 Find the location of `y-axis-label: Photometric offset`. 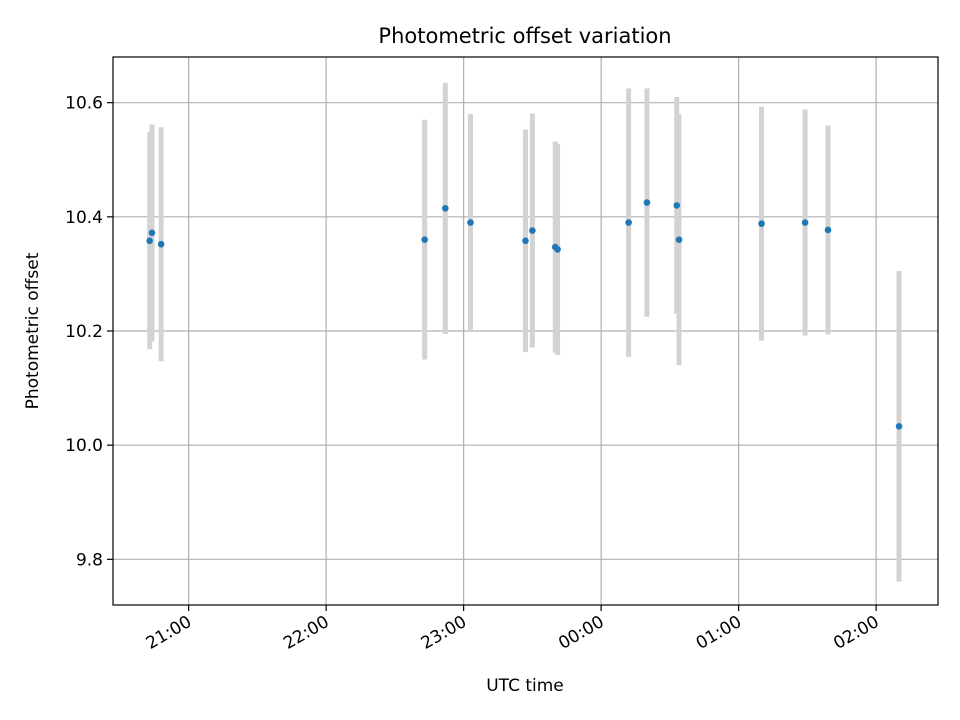

y-axis-label: Photometric offset is located at coordinates (33, 330).